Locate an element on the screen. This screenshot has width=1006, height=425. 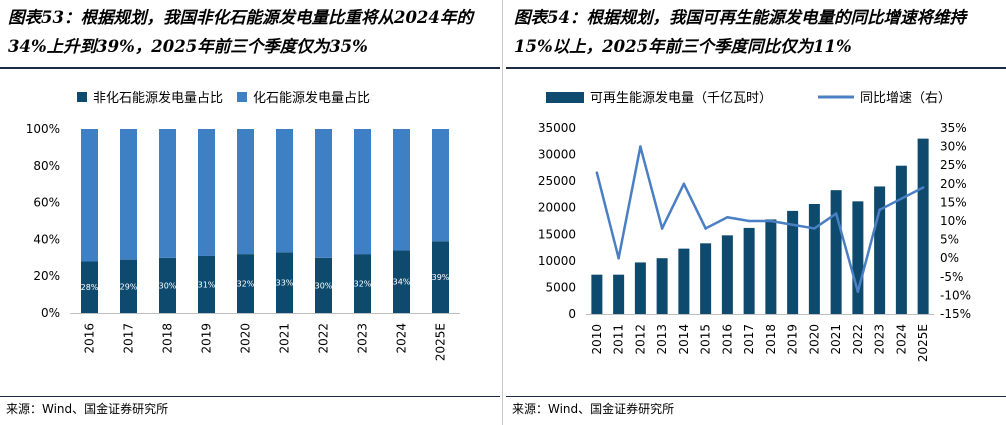
x-tick-label: 2016 is located at coordinates (727, 339).